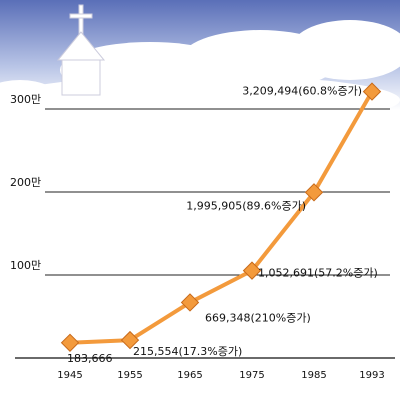 The height and width of the screenshot is (403, 400). What do you see at coordinates (371, 375) in the screenshot?
I see `x-tick-label: 1993` at bounding box center [371, 375].